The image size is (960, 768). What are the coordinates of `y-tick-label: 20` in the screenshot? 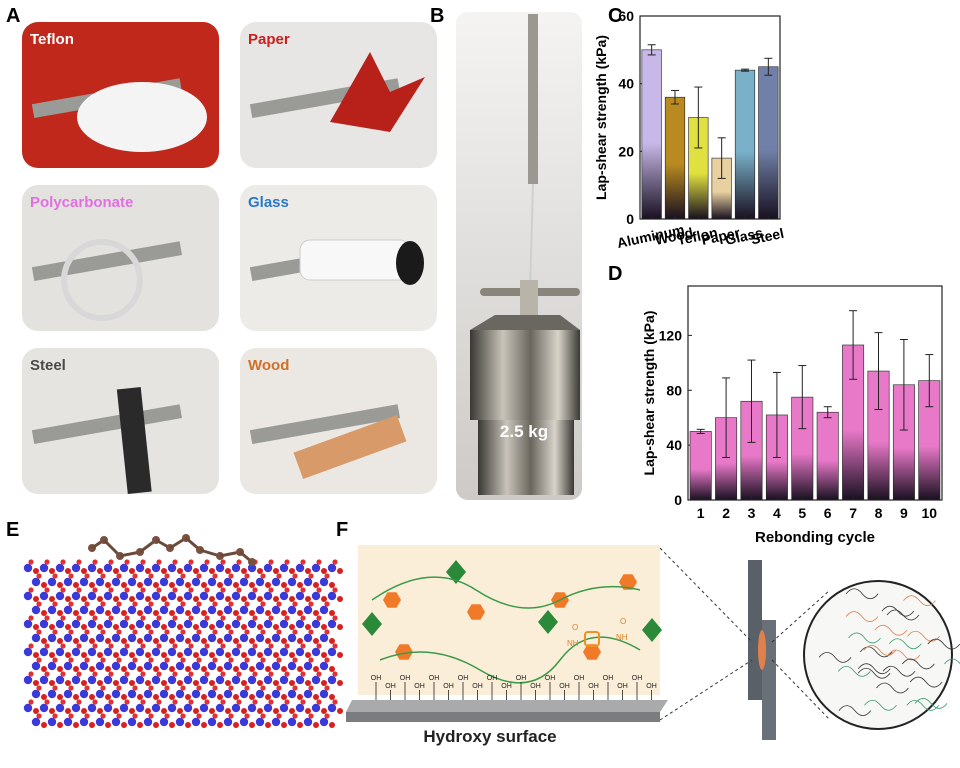 It's located at (626, 151).